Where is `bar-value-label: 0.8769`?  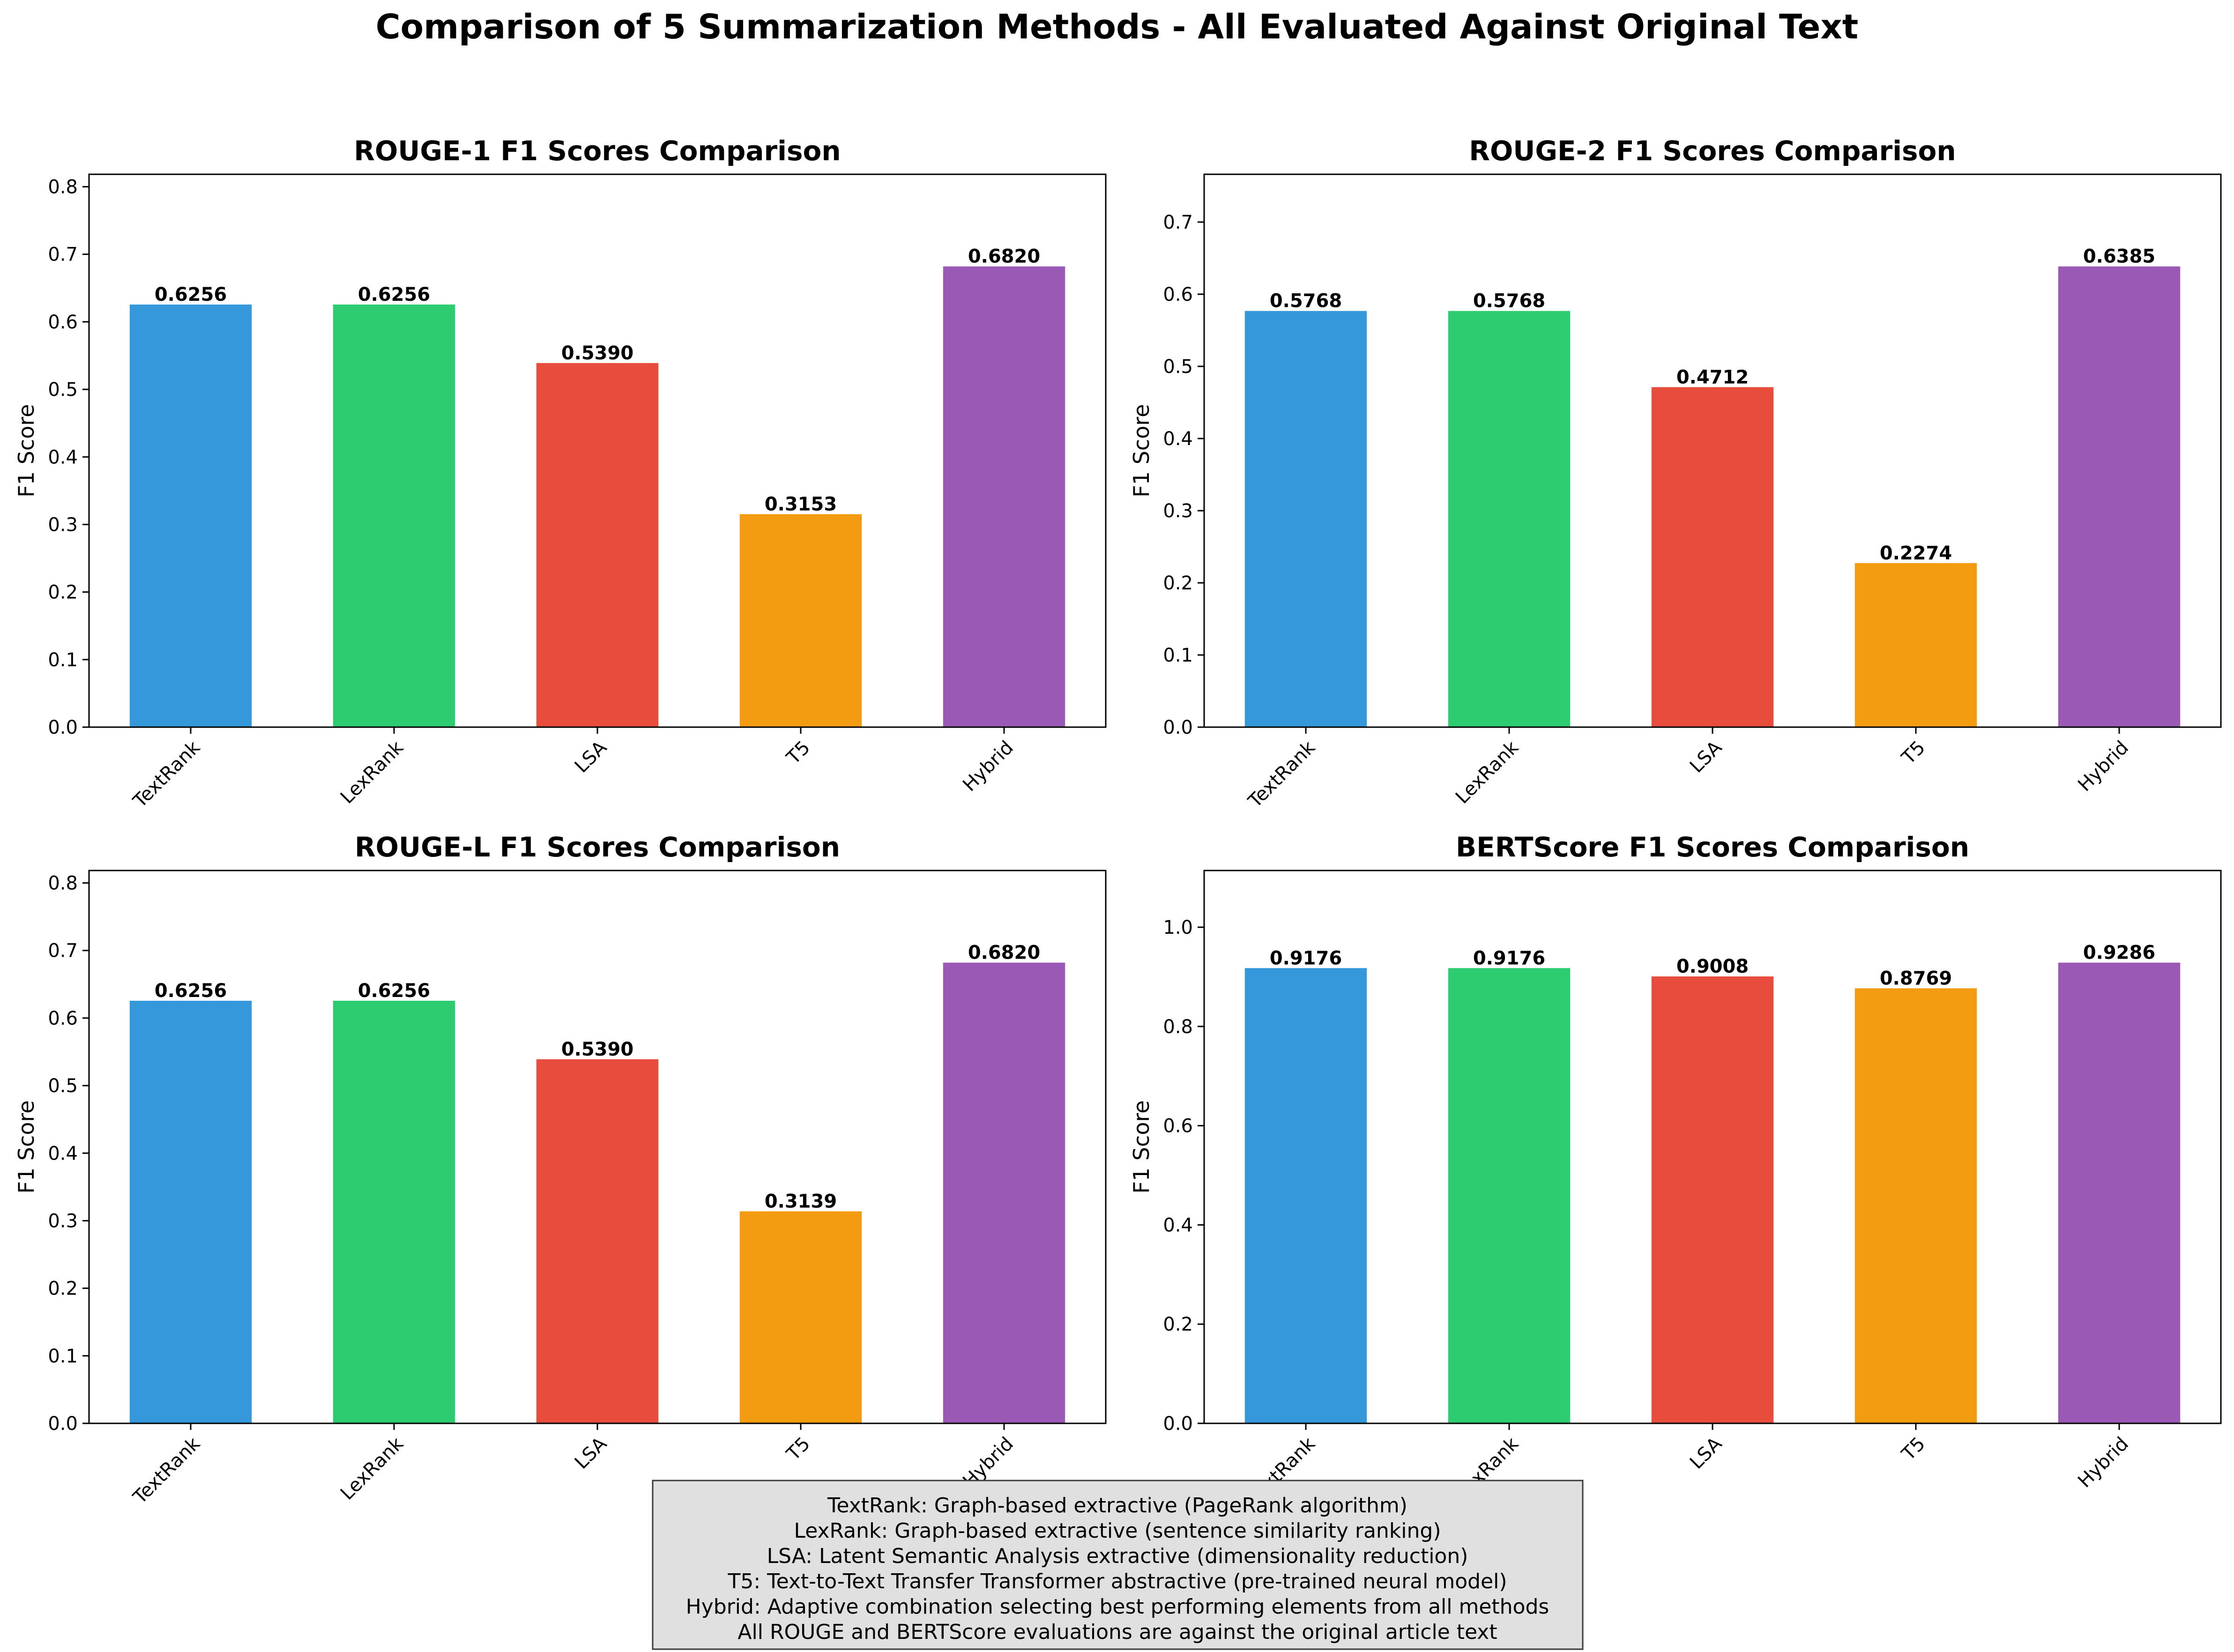 bar-value-label: 0.8769 is located at coordinates (1916, 978).